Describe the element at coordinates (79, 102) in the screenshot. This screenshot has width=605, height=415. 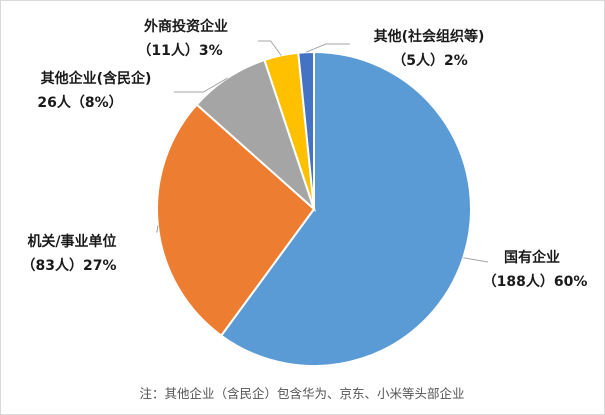
I see `label-other-enterprise-value: 26人（8%）` at that location.